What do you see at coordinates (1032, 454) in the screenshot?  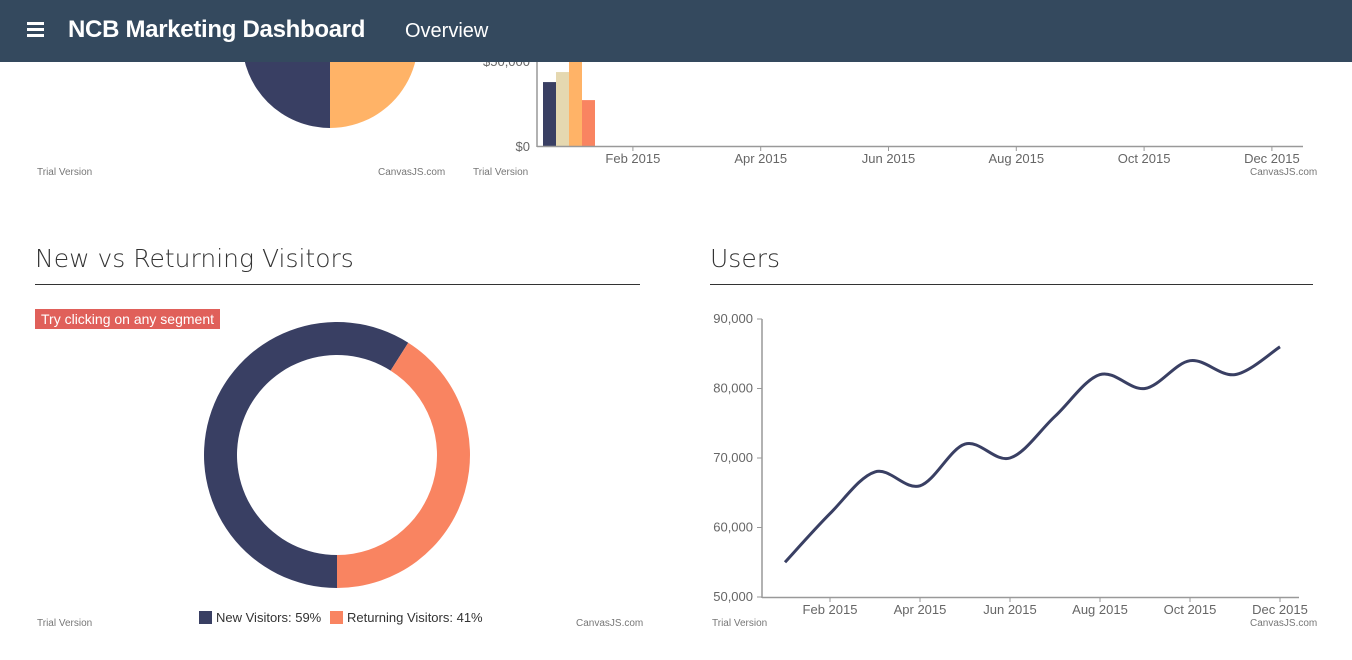 I see `users-line` at bounding box center [1032, 454].